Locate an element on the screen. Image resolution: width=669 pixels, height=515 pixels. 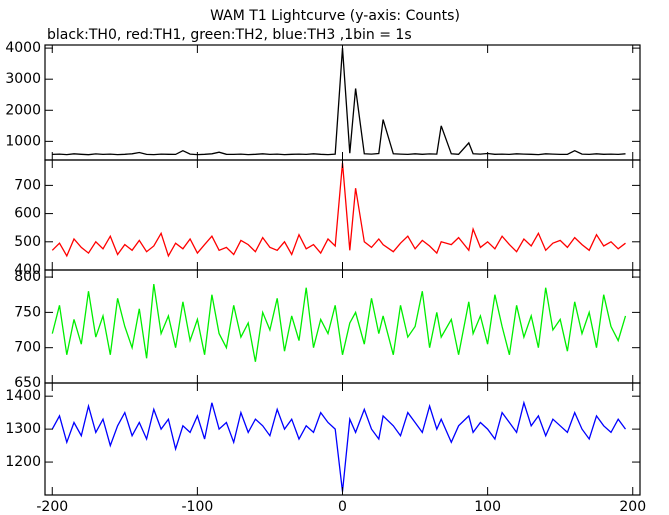
y-tick-label: 3000 is located at coordinates (23, 79).